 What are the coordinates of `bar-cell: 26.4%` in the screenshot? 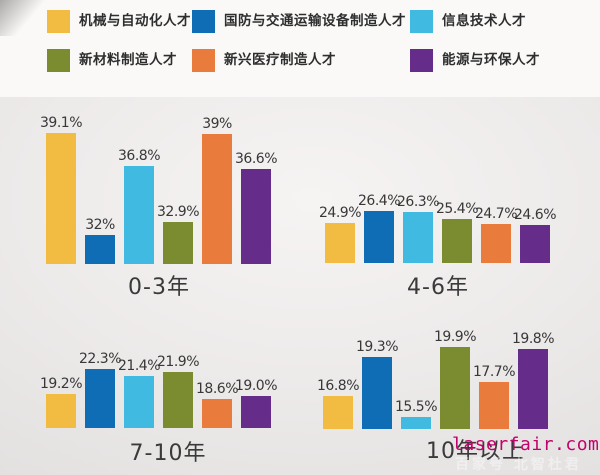 It's located at (379, 228).